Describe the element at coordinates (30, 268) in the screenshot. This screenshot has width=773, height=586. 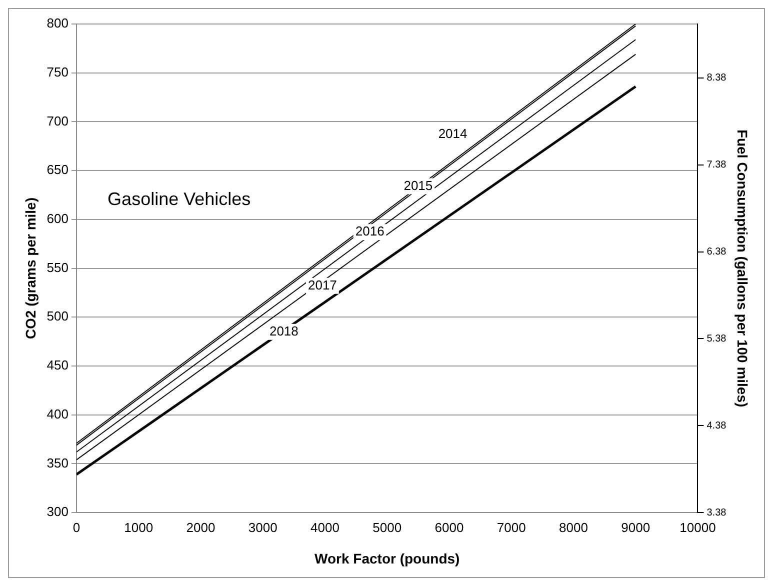
I see `y-axis-title: CO2 (grams per mile)` at that location.